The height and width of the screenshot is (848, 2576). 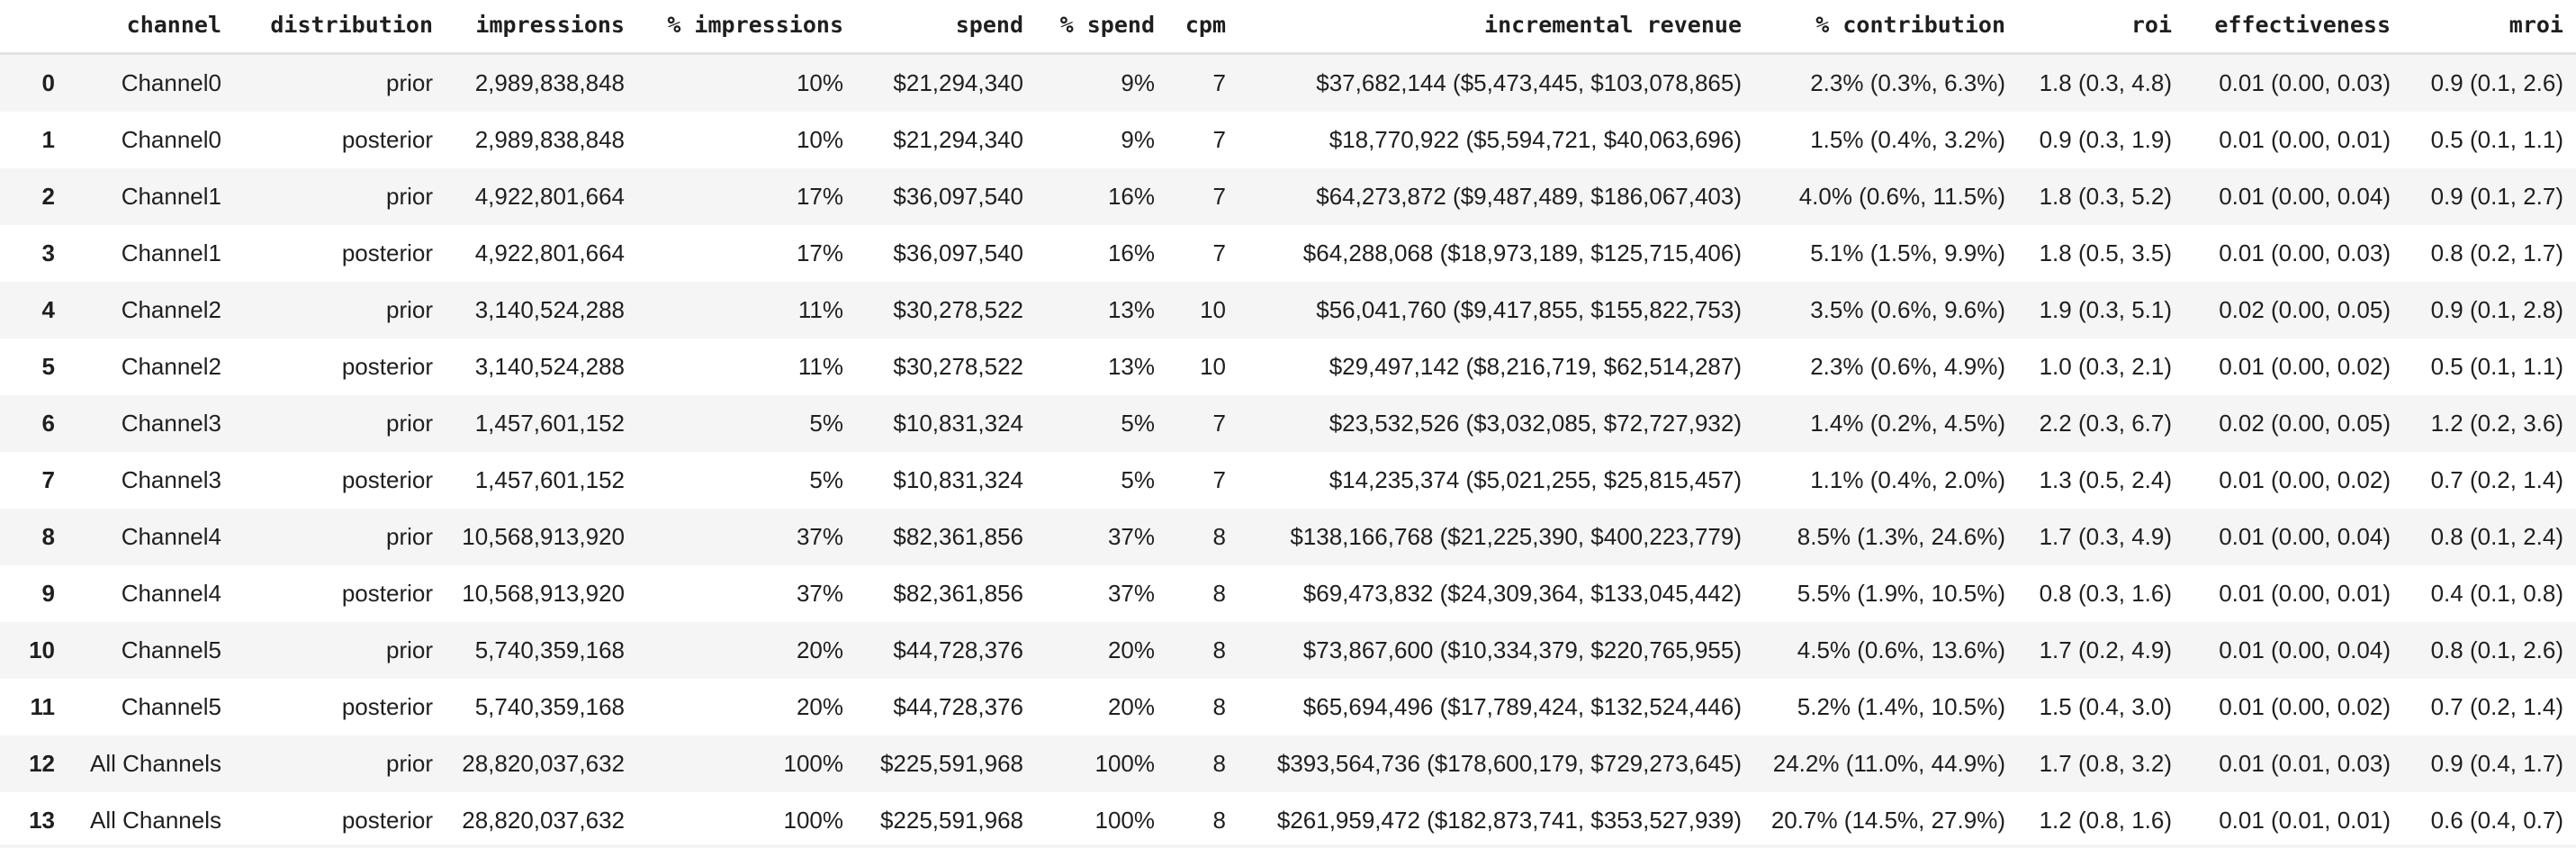 What do you see at coordinates (34, 28) in the screenshot?
I see `index-column-header` at bounding box center [34, 28].